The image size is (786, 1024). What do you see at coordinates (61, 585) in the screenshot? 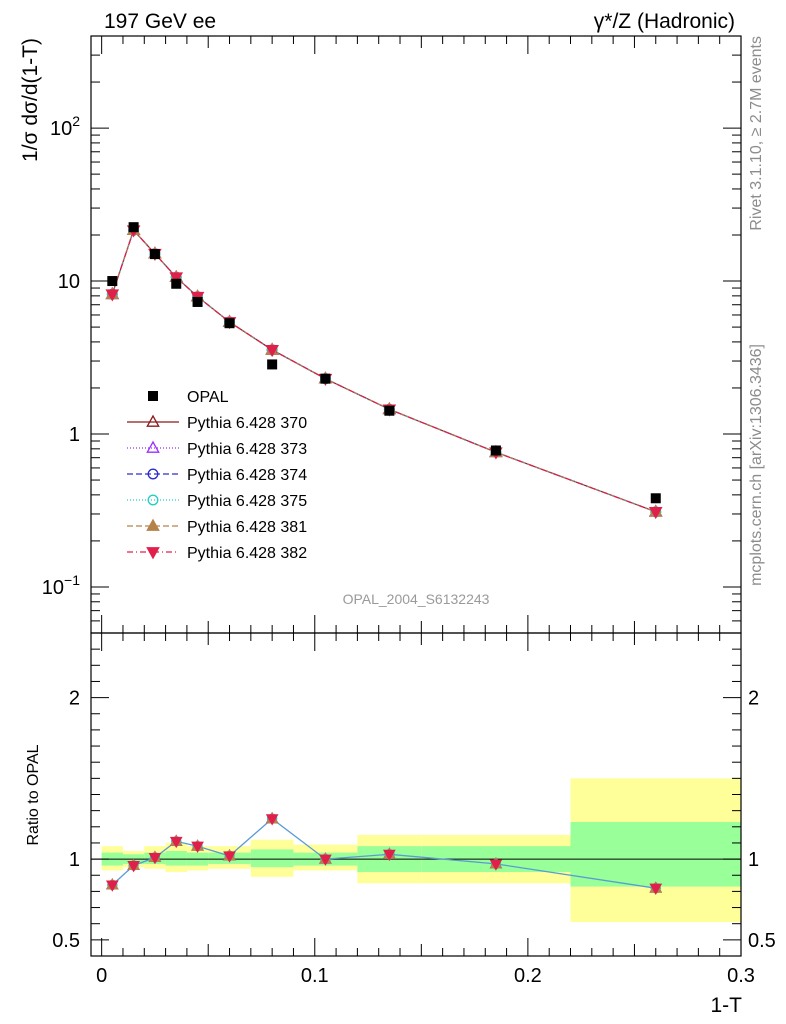
I see `main-y-tick-label: 10⁻¹` at bounding box center [61, 585].